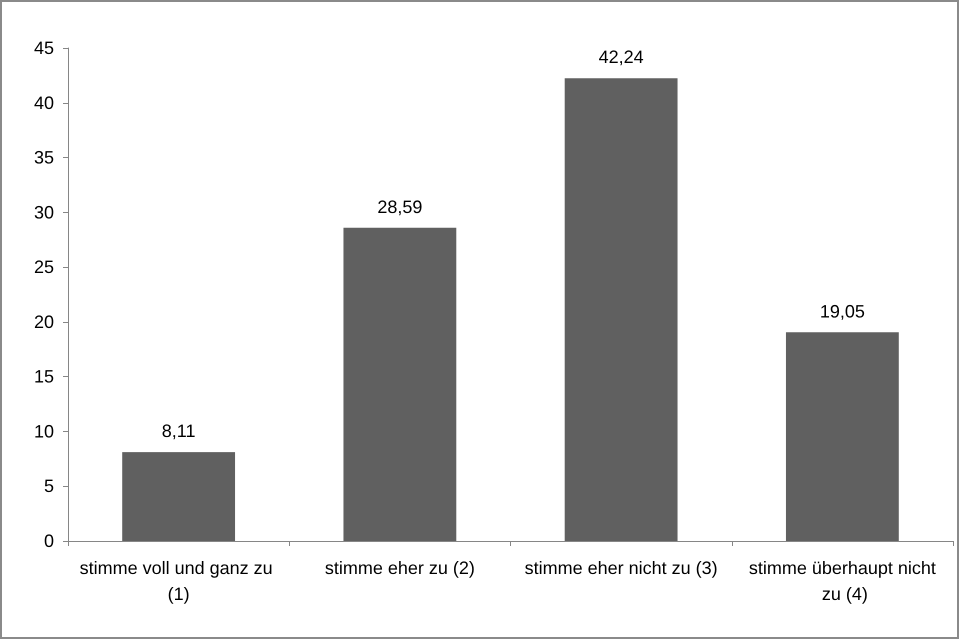  What do you see at coordinates (44, 322) in the screenshot?
I see `y-tick-label: 20` at bounding box center [44, 322].